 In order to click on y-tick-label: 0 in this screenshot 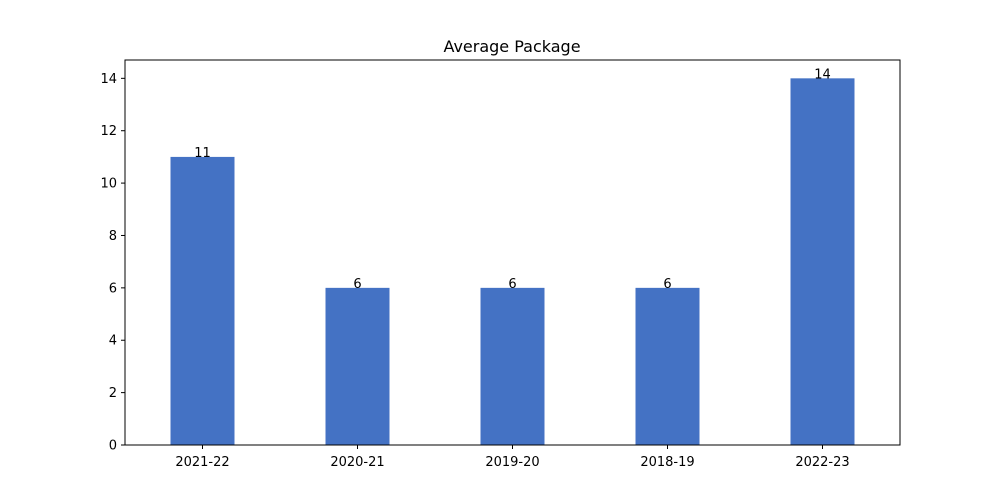, I will do `click(113, 446)`.